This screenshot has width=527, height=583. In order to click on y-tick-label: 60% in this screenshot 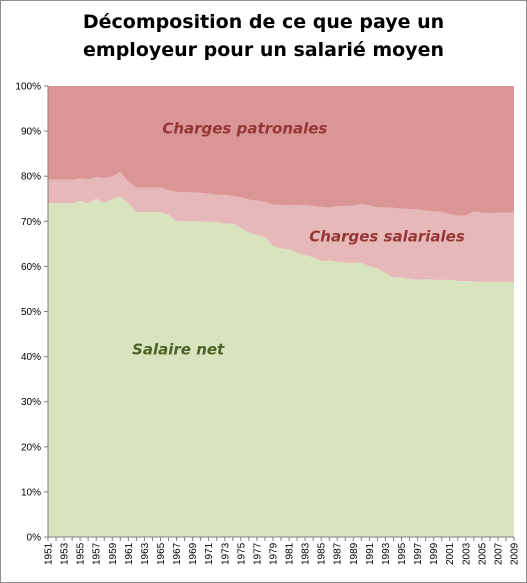, I will do `click(31, 267)`.